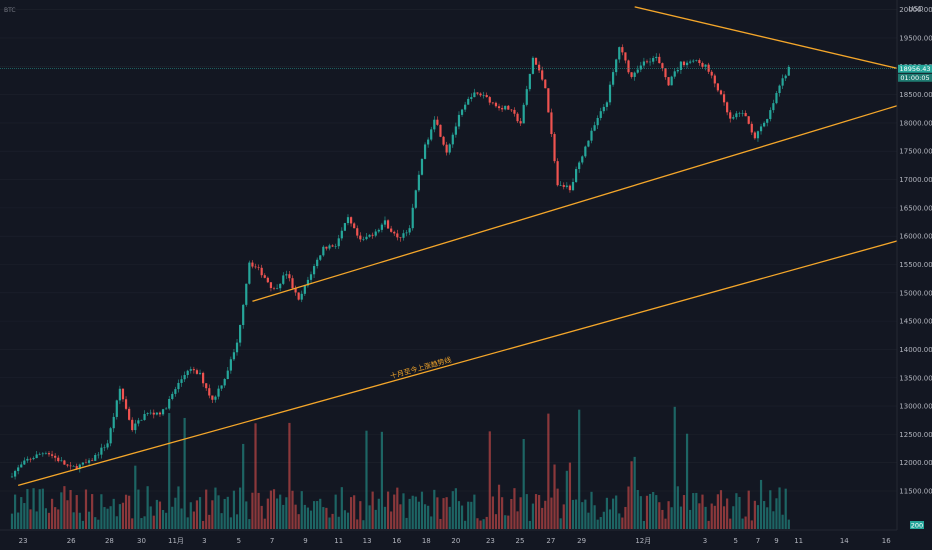 The height and width of the screenshot is (550, 932). What do you see at coordinates (915, 293) in the screenshot?
I see `price-tick-label: 15000.00` at bounding box center [915, 293].